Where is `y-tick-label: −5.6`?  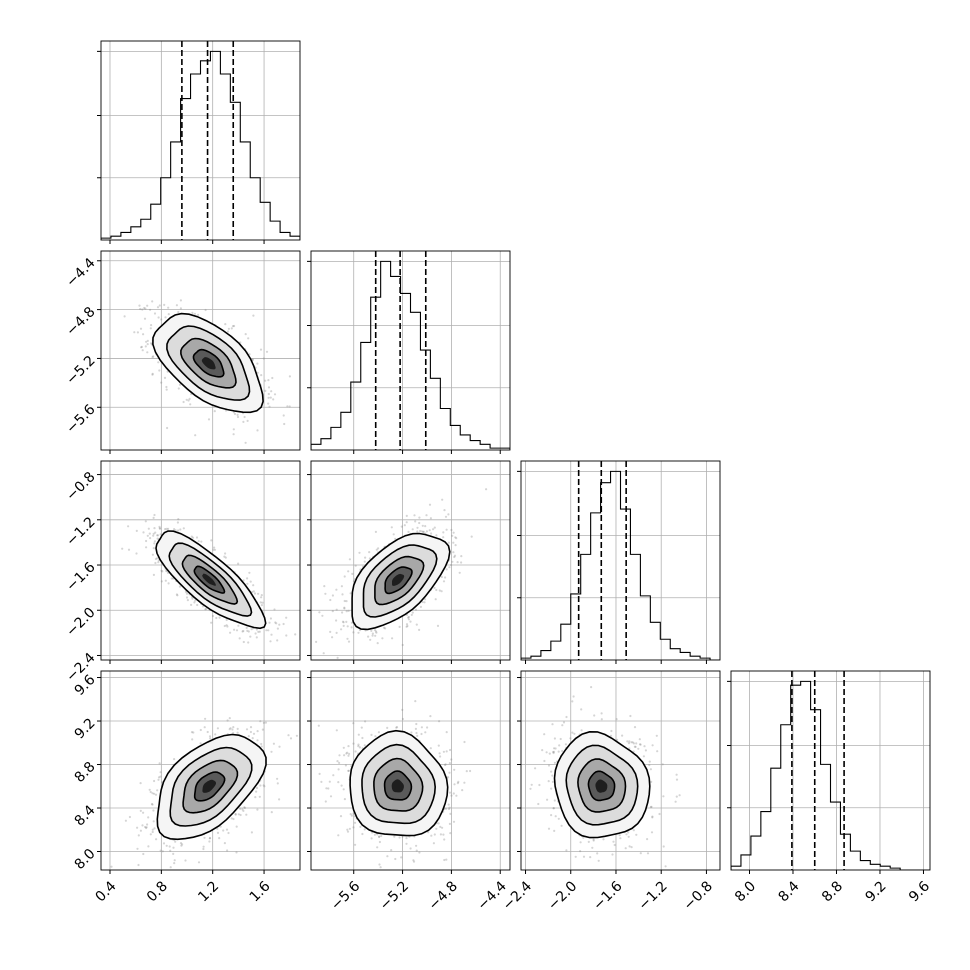
y-tick-label: −5.6 is located at coordinates (80, 419).